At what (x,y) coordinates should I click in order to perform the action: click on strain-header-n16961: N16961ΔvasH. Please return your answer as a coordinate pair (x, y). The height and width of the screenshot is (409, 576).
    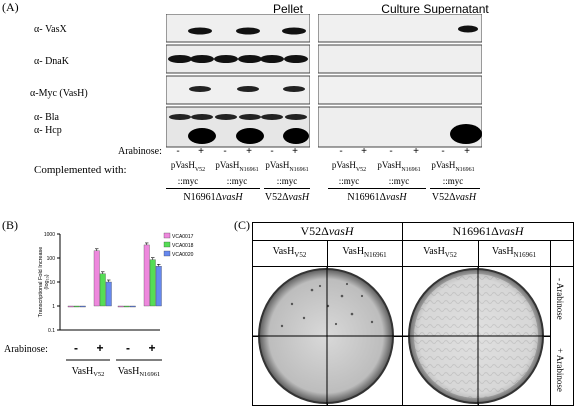
    Looking at the image, I should click on (488, 231).